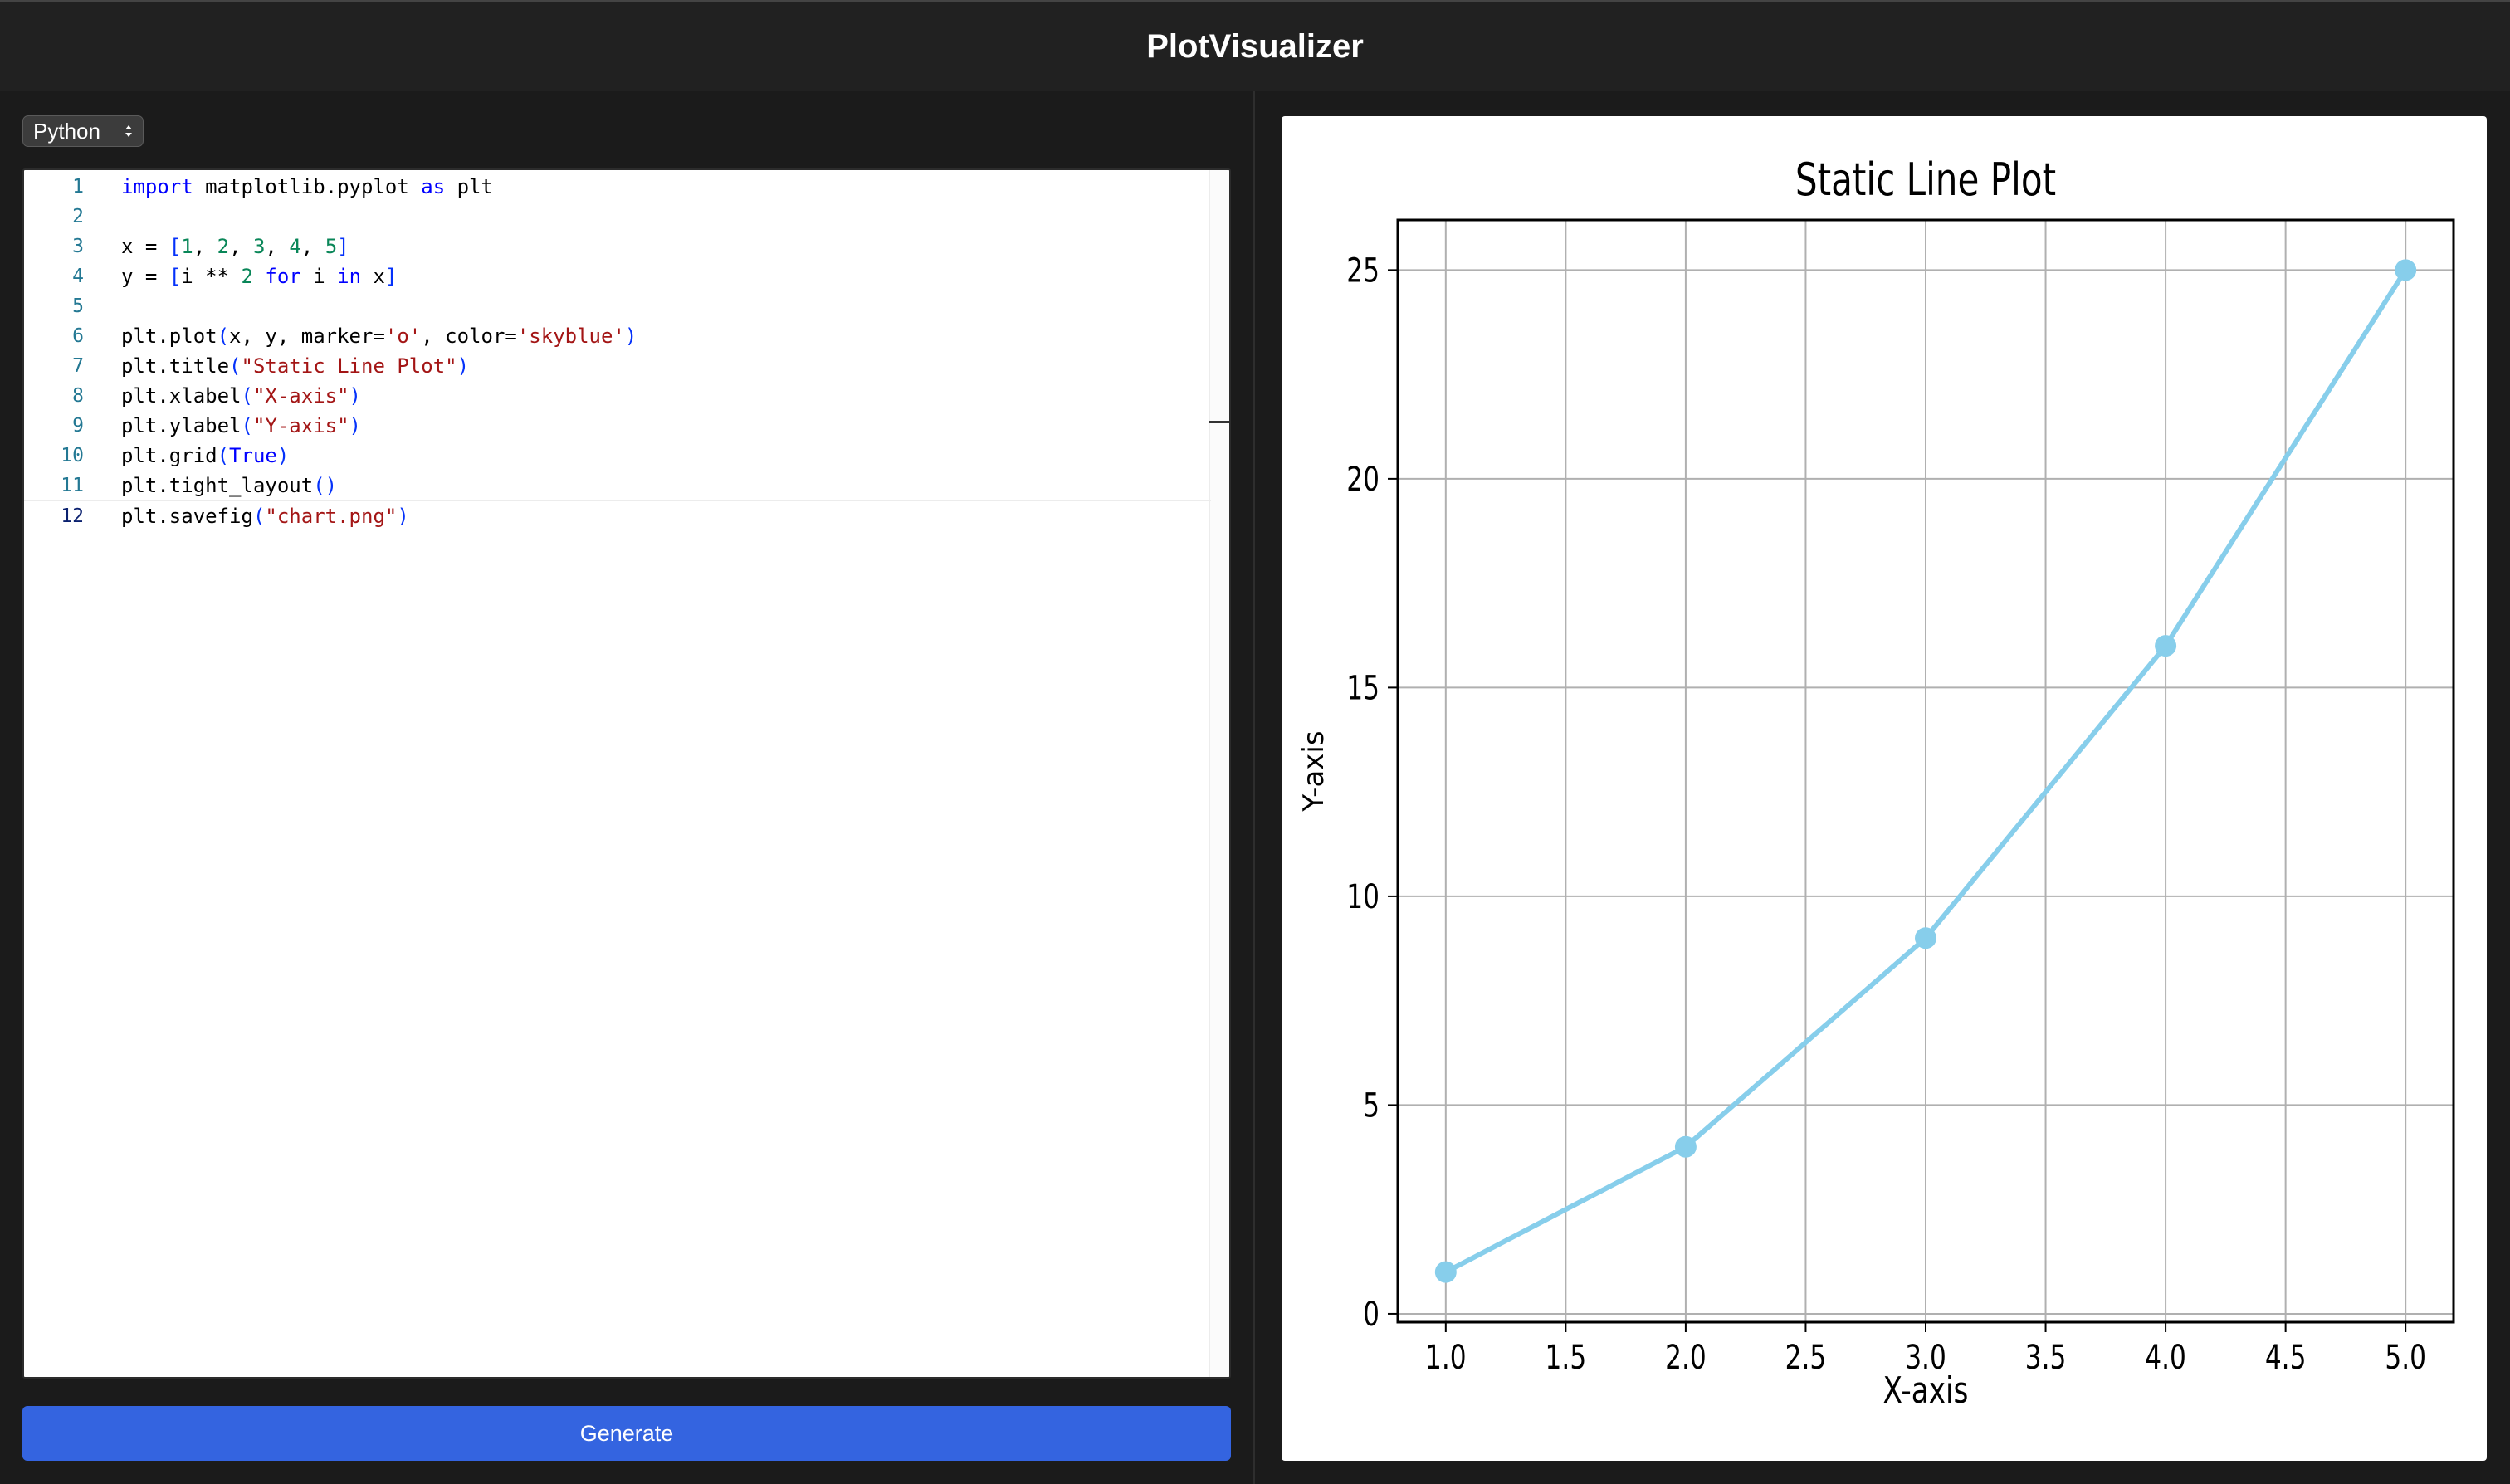 This screenshot has height=1484, width=2510. What do you see at coordinates (300, 396) in the screenshot?
I see `code-token: "X-axis"` at bounding box center [300, 396].